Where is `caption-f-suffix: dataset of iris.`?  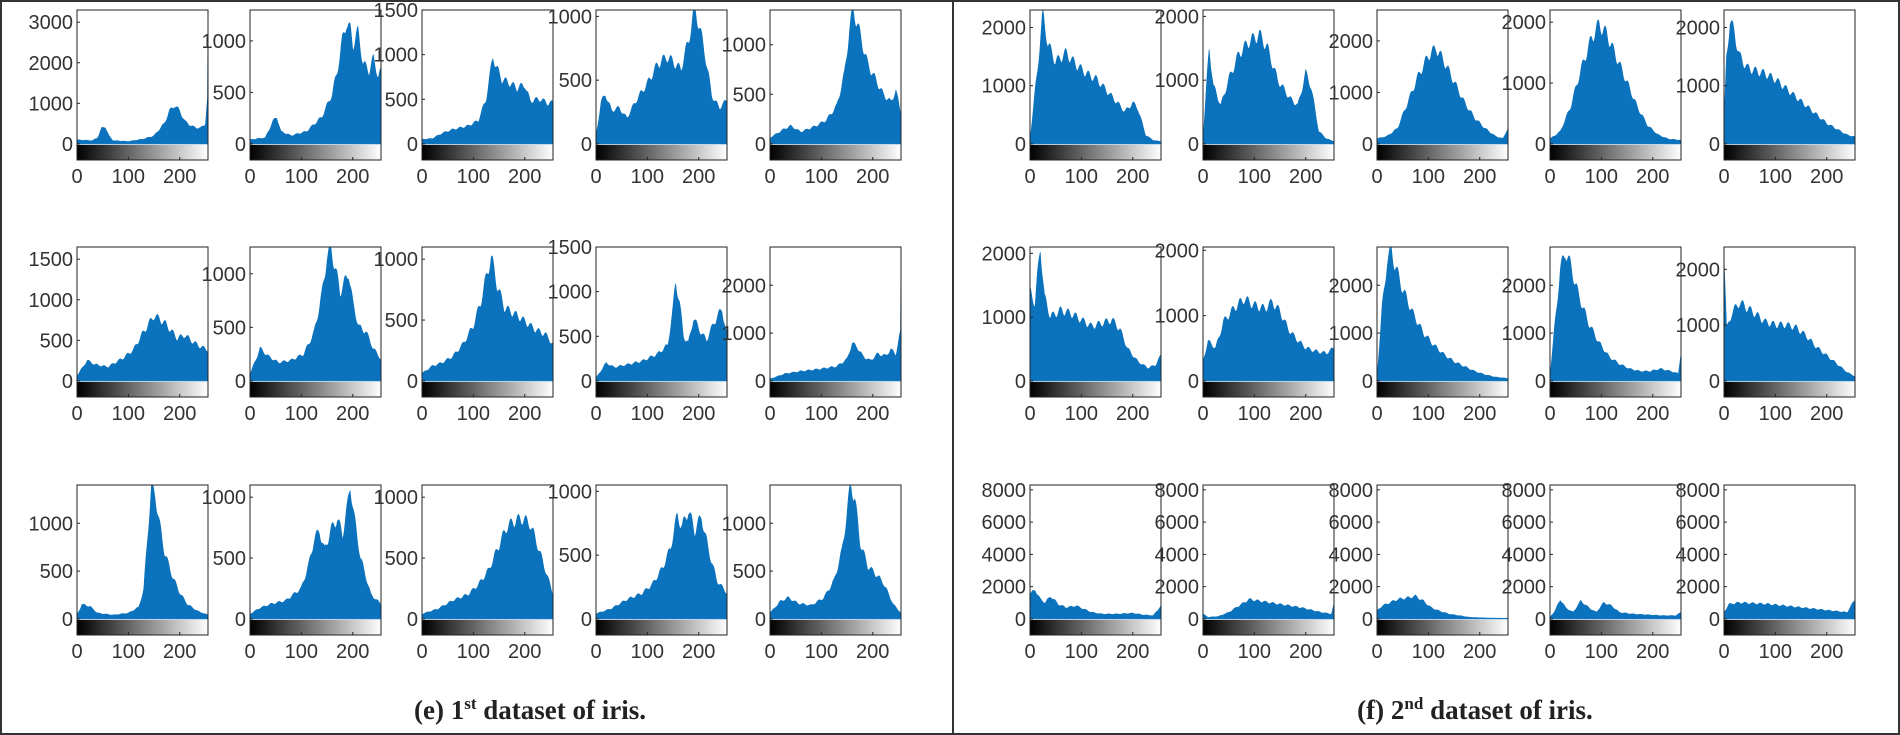
caption-f-suffix: dataset of iris. is located at coordinates (1508, 710).